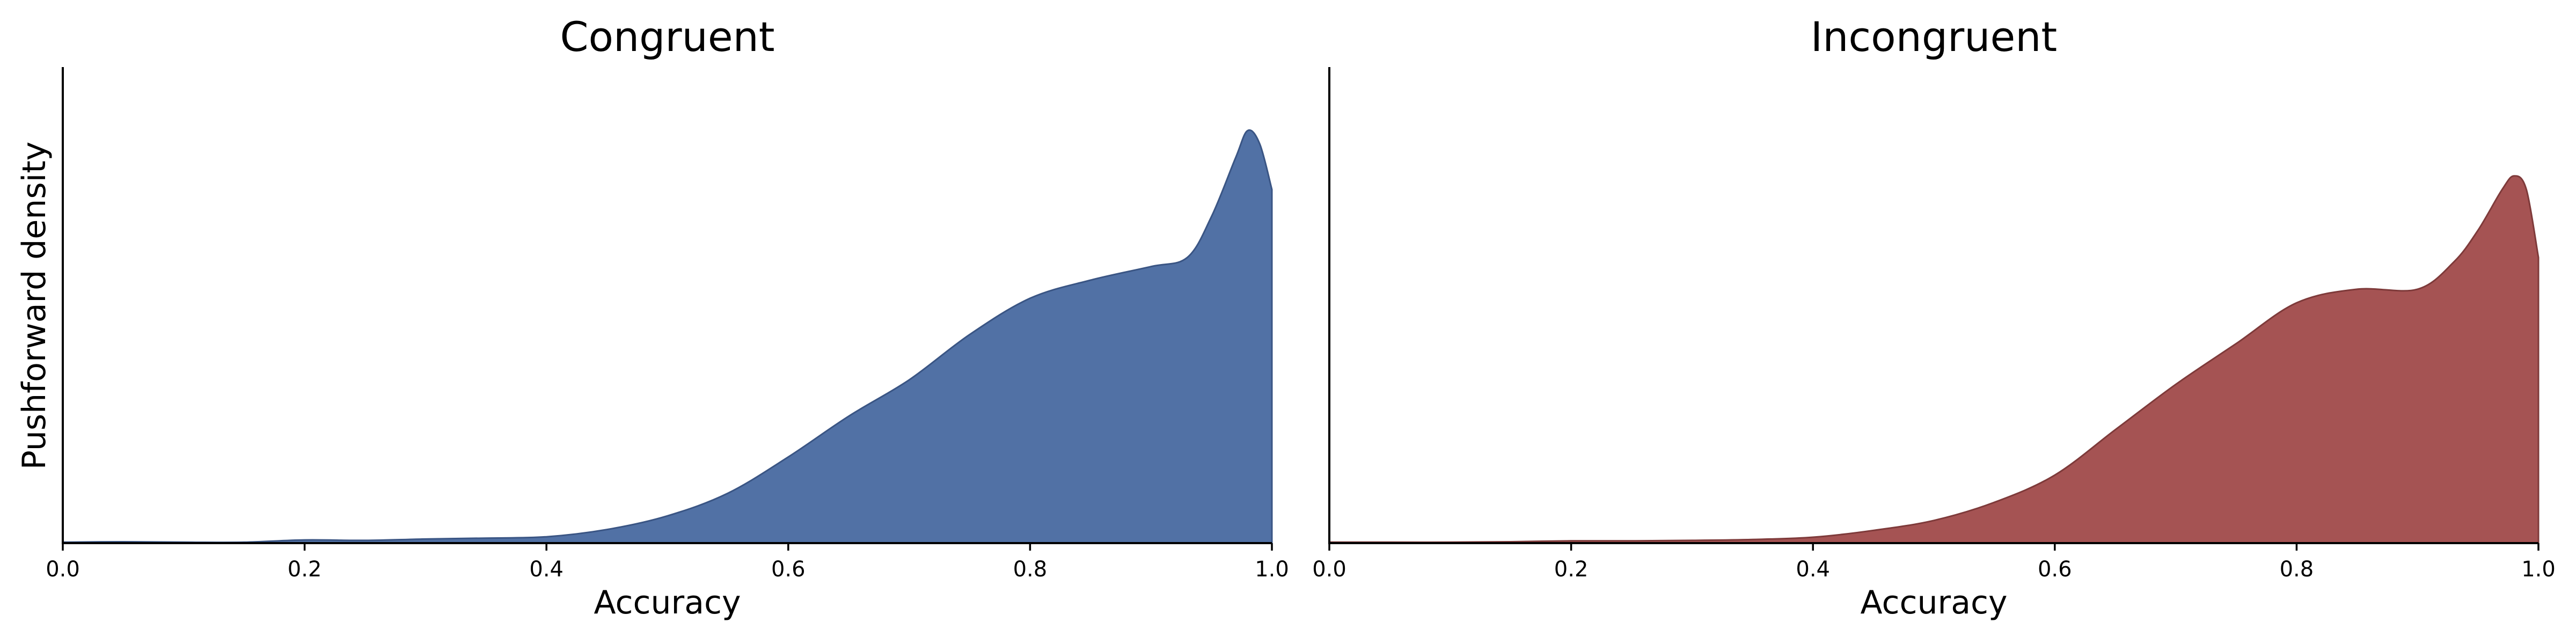 The width and height of the screenshot is (2576, 644). Describe the element at coordinates (1934, 37) in the screenshot. I see `chart-title: Incongruent` at that location.